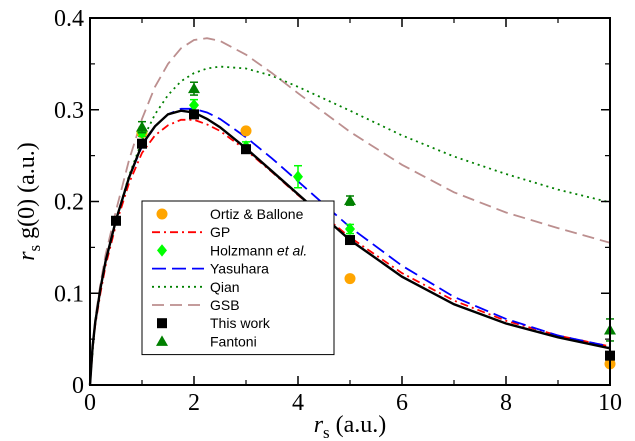 The width and height of the screenshot is (635, 441). Describe the element at coordinates (258, 250) in the screenshot. I see `legend-label-holzmann-et-al: Holzmann et al.` at that location.